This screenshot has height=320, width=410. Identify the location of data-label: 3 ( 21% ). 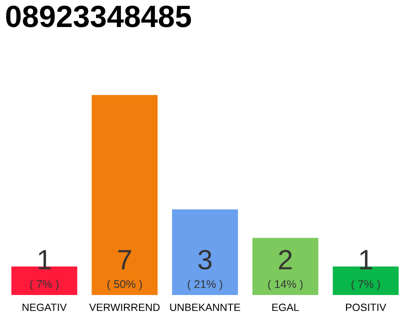
(205, 270).